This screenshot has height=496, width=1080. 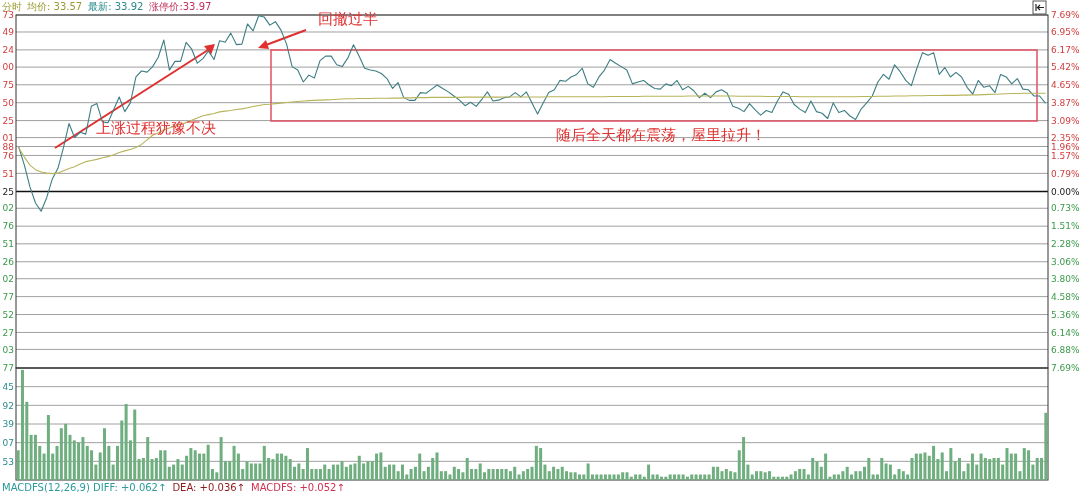 What do you see at coordinates (8, 314) in the screenshot?
I see `text: 52` at bounding box center [8, 314].